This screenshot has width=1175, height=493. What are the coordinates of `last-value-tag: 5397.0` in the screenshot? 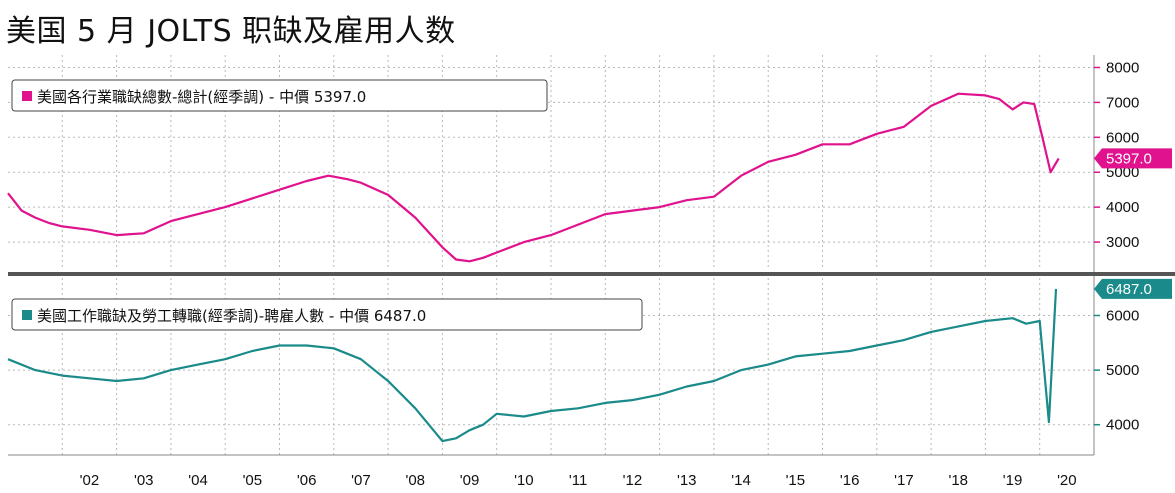 It's located at (1133, 158).